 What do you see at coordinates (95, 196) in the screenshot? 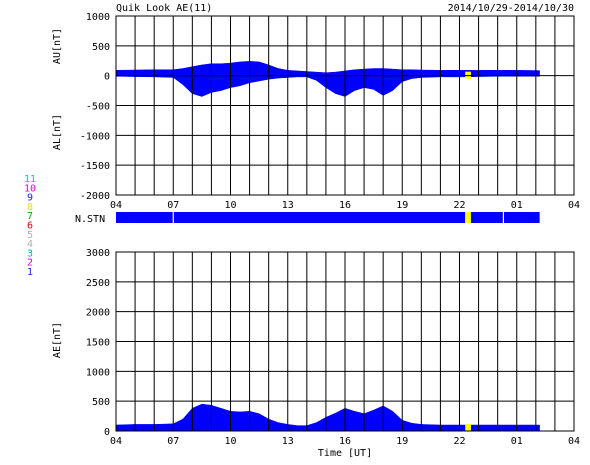
I see `y-tick-label: -2000` at bounding box center [95, 196].